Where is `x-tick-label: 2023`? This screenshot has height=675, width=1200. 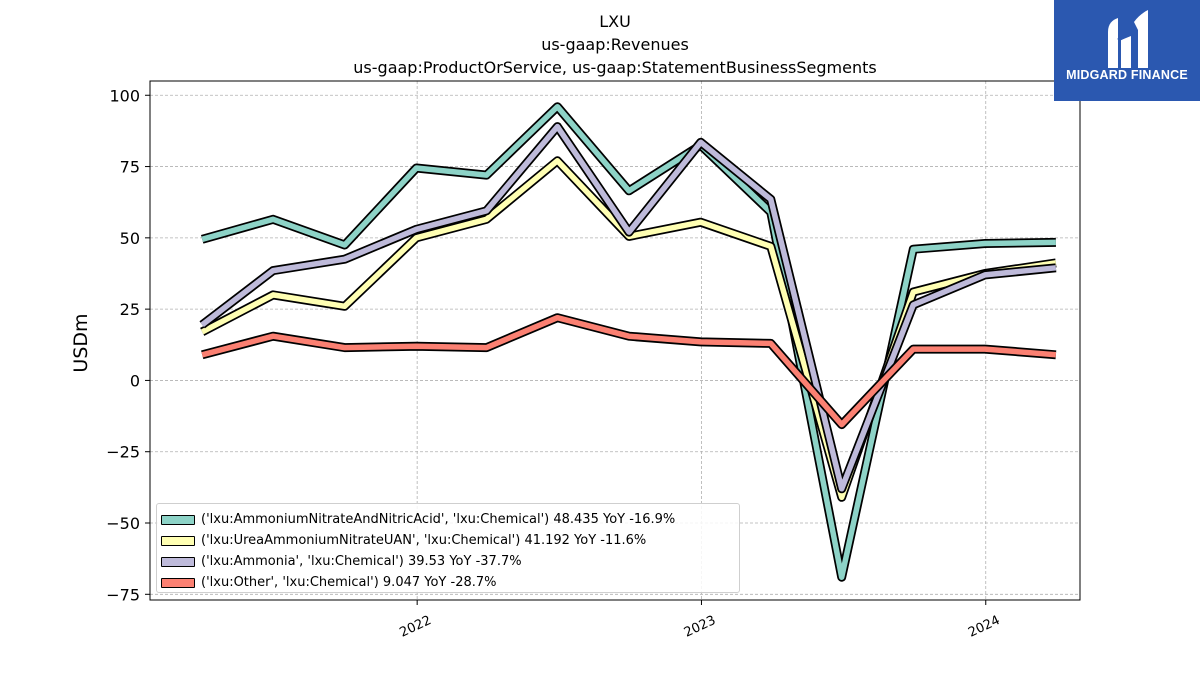
x-tick-label: 2023 is located at coordinates (700, 627).